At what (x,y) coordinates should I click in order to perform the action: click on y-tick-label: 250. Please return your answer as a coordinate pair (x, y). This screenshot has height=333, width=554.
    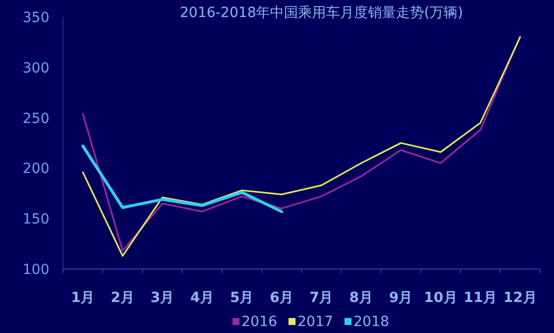
    Looking at the image, I should click on (36, 118).